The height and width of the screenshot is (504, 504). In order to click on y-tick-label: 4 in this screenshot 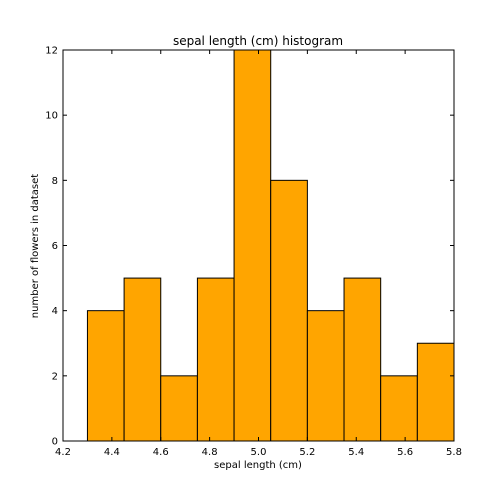, I will do `click(55, 311)`.